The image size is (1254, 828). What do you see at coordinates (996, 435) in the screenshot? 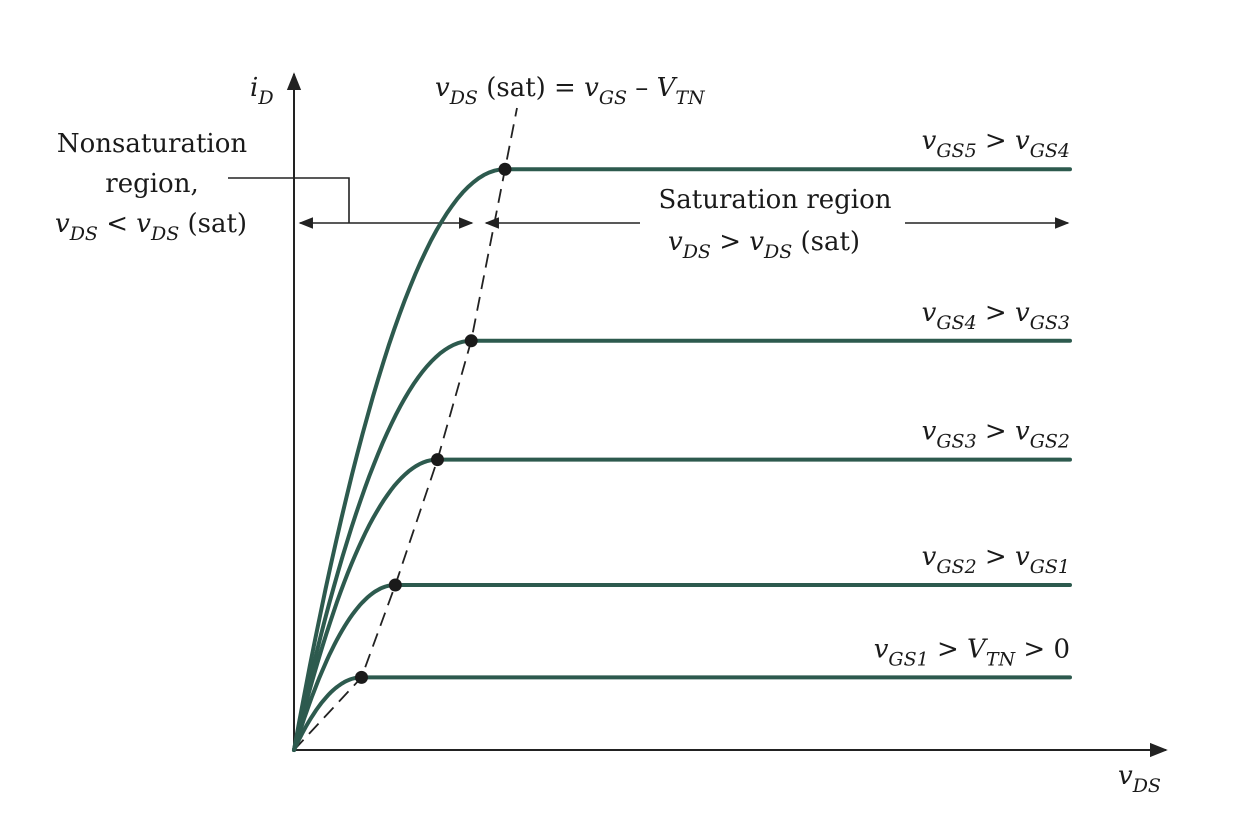
I see `curve-label-3: vGS3 > vGS2` at bounding box center [996, 435].